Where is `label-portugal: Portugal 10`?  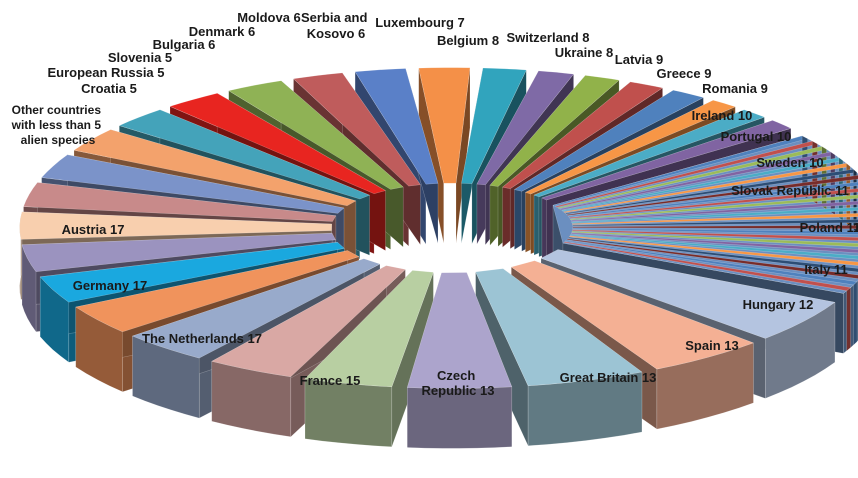 label-portugal: Portugal 10 is located at coordinates (756, 136).